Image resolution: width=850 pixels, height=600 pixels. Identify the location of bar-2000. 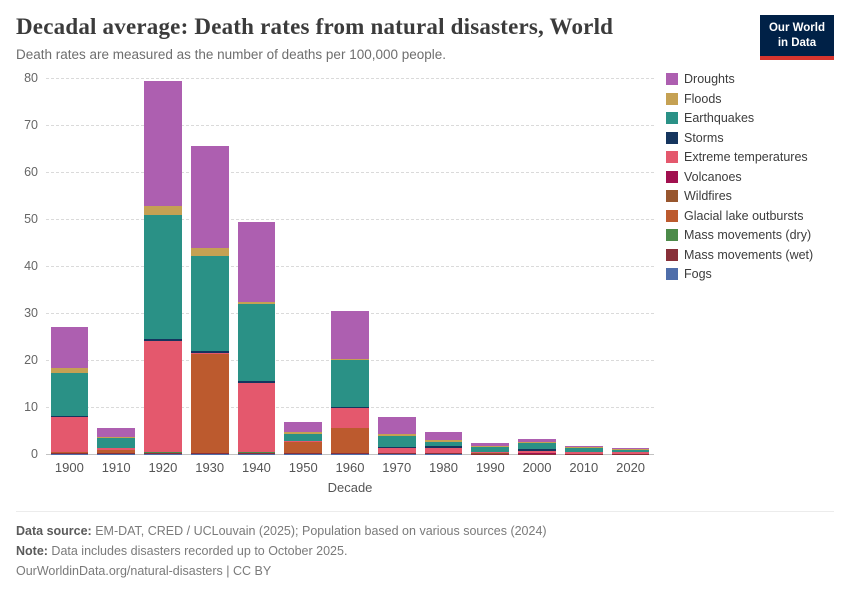
(537, 446).